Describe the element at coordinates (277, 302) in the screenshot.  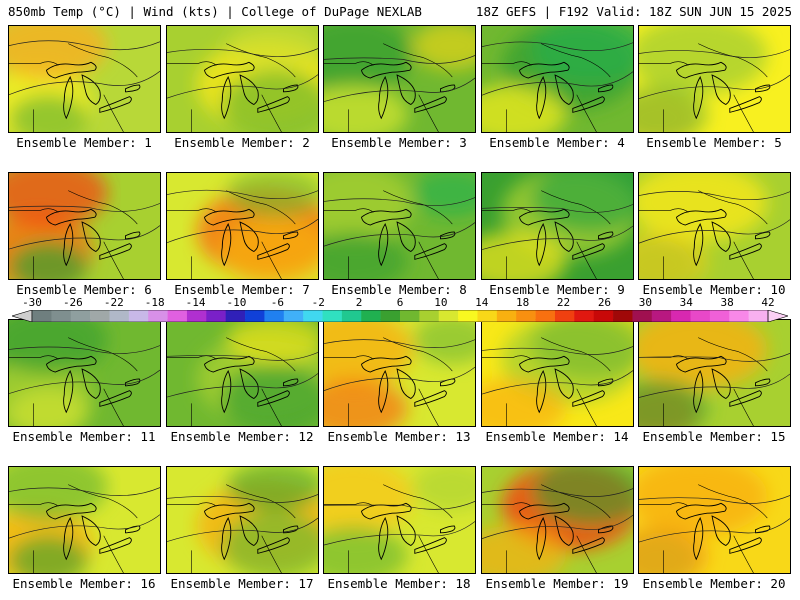
I see `colorbar-tick-label: -6` at that location.